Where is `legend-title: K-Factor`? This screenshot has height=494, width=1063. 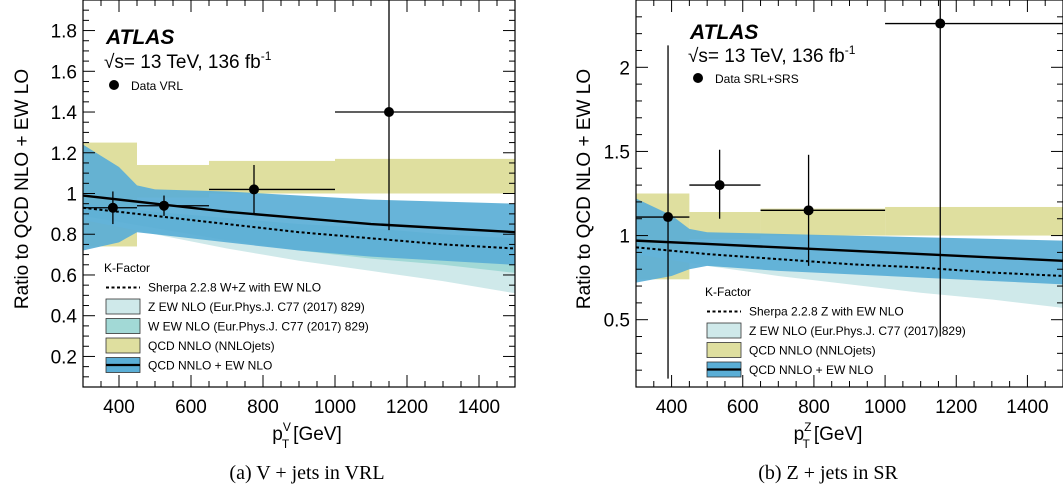
legend-title: K-Factor is located at coordinates (728, 292).